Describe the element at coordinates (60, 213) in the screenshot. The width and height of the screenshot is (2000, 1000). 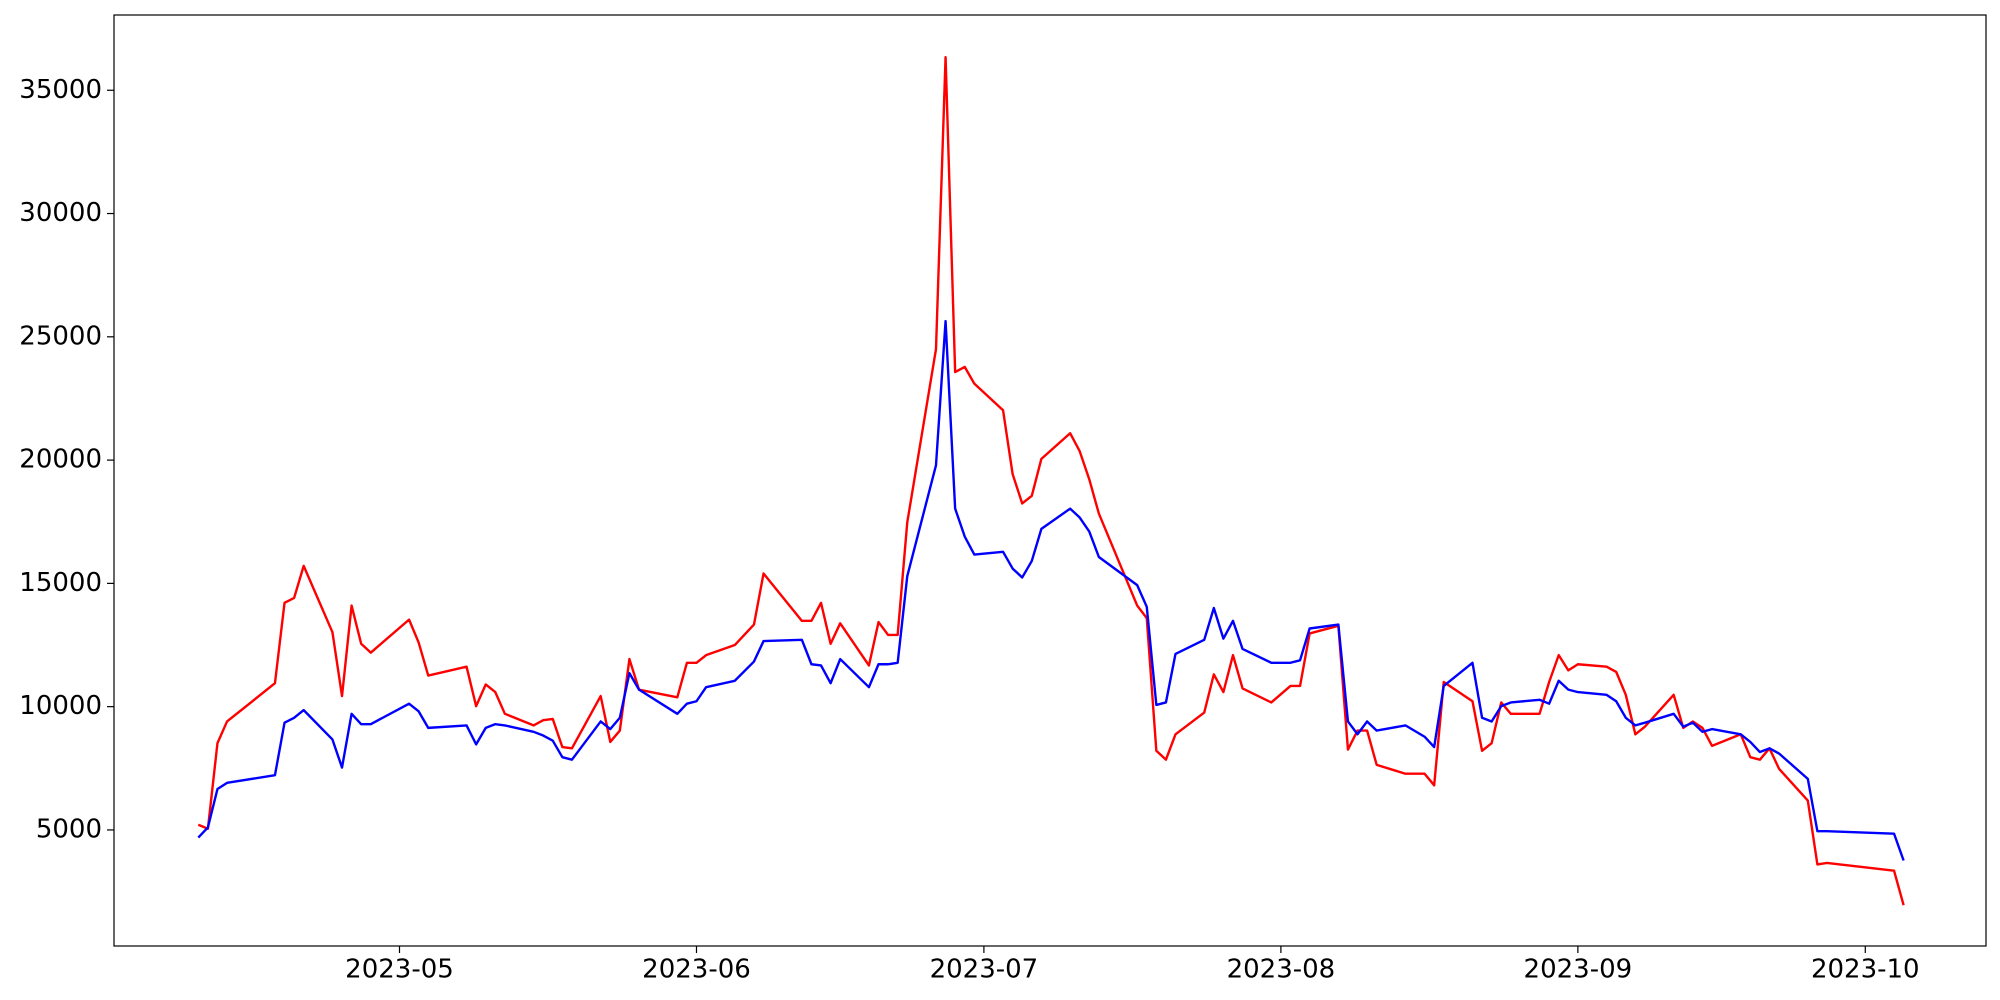
I see `y-tick-label: 30000` at that location.